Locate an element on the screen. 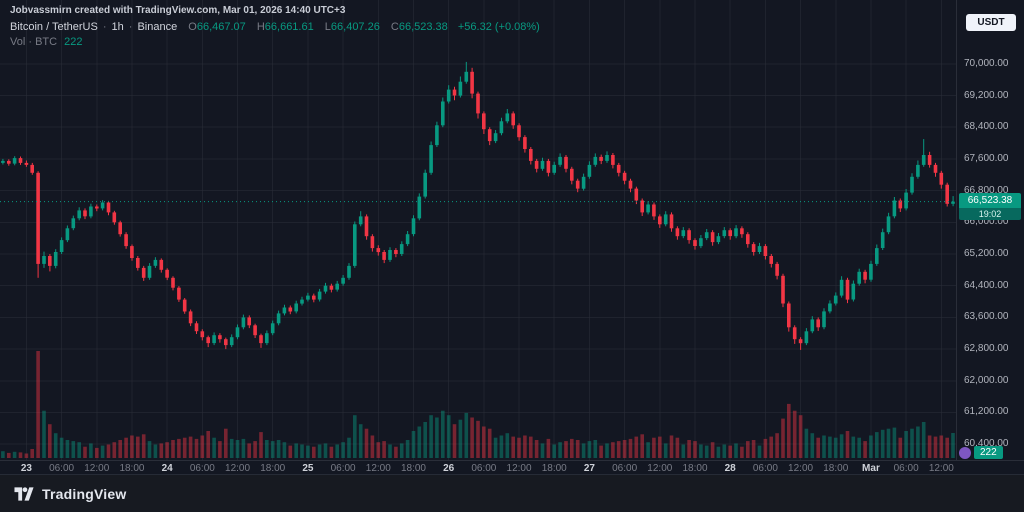 The image size is (1024, 512). low-label: L is located at coordinates (327, 27).